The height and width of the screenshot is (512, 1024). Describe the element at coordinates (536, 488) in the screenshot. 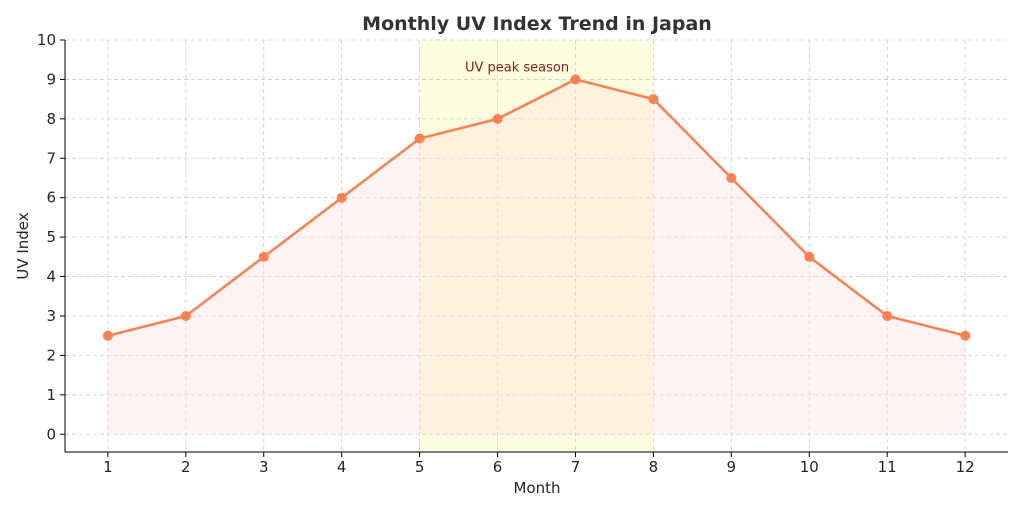

I see `x-axis-label: Month` at that location.